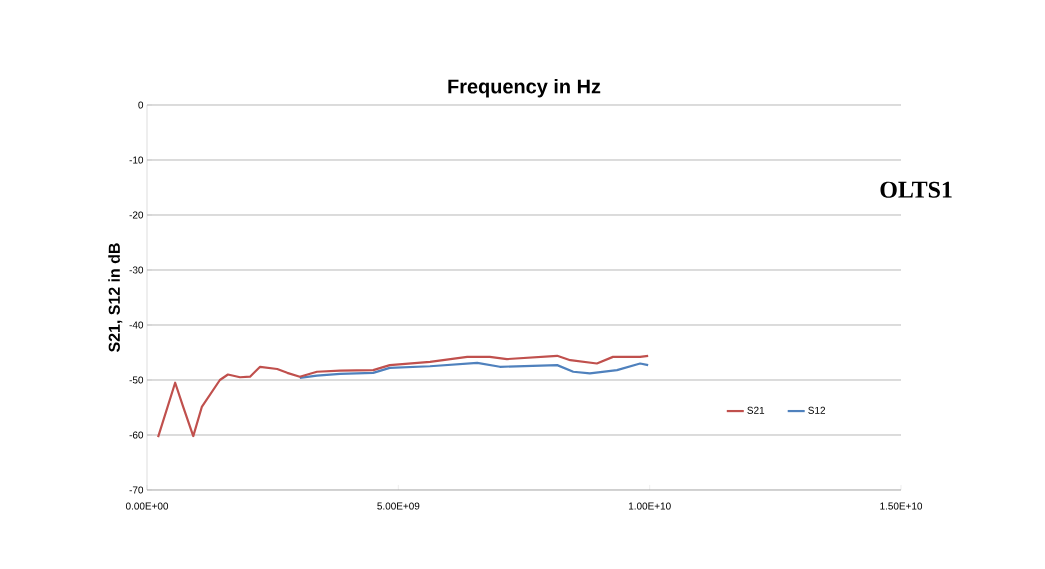 The width and height of the screenshot is (1045, 569). I want to click on legend-label: S12, so click(817, 410).